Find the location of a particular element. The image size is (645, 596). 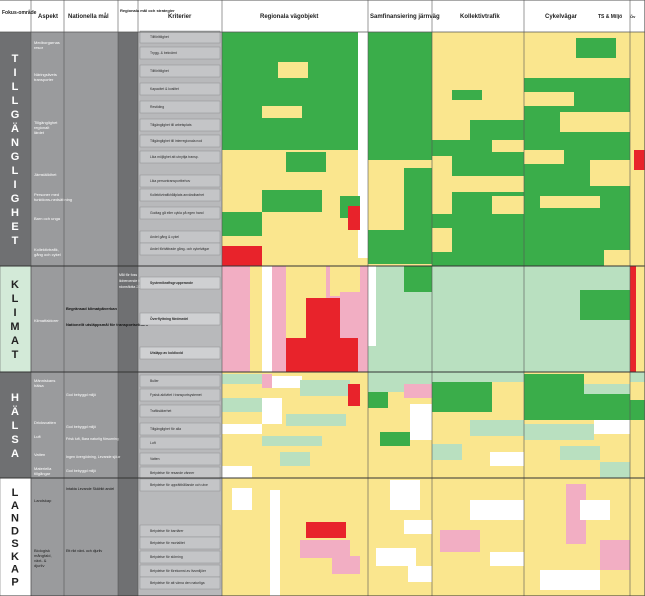

criteria-label: Fysisk aktivitet i transportsystemet is located at coordinates (176, 395).